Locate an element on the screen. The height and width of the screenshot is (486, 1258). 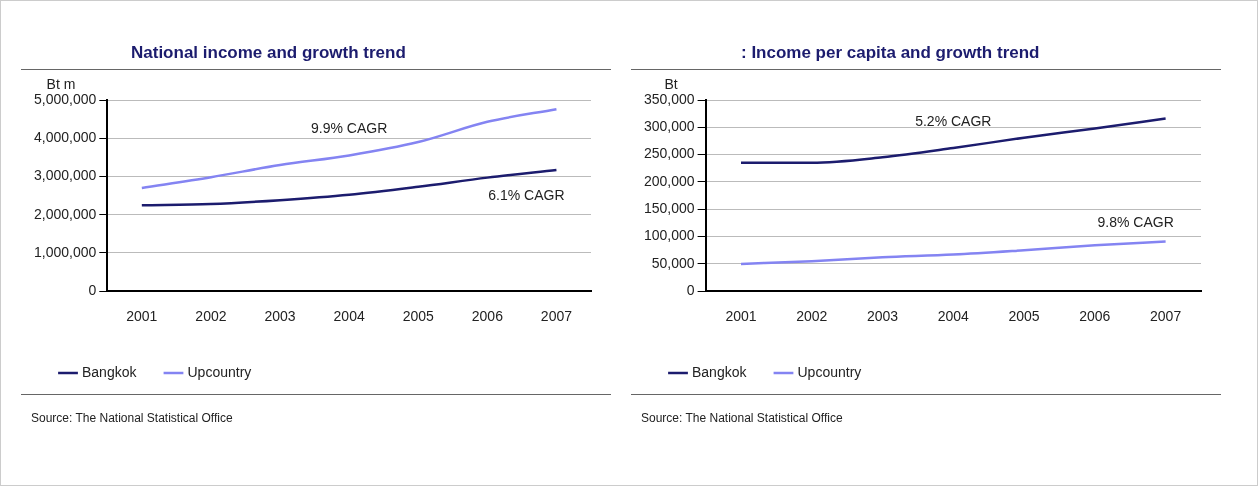
y-tick-label: 300,000 is located at coordinates (669, 126).